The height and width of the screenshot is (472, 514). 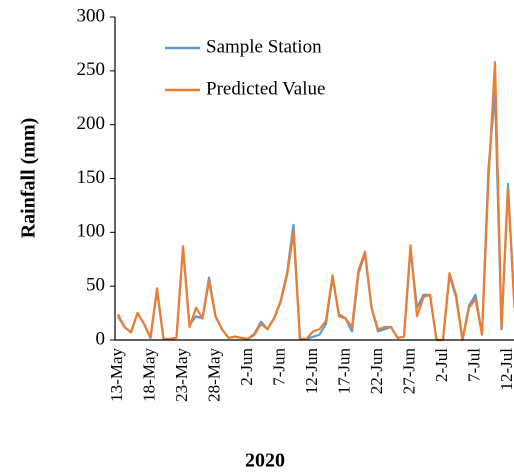 What do you see at coordinates (91, 69) in the screenshot?
I see `y-tick-label: 250` at bounding box center [91, 69].